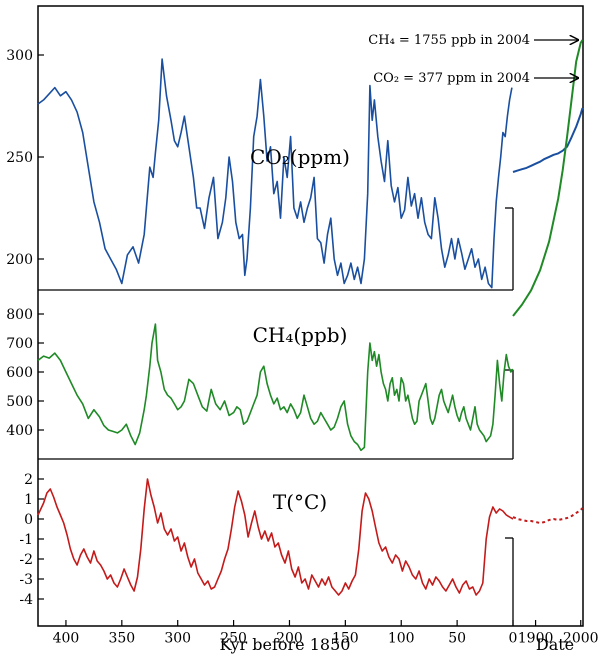 The height and width of the screenshot is (656, 600). Describe the element at coordinates (536, 639) in the screenshot. I see `x-tick-label-date: 1900` at that location.